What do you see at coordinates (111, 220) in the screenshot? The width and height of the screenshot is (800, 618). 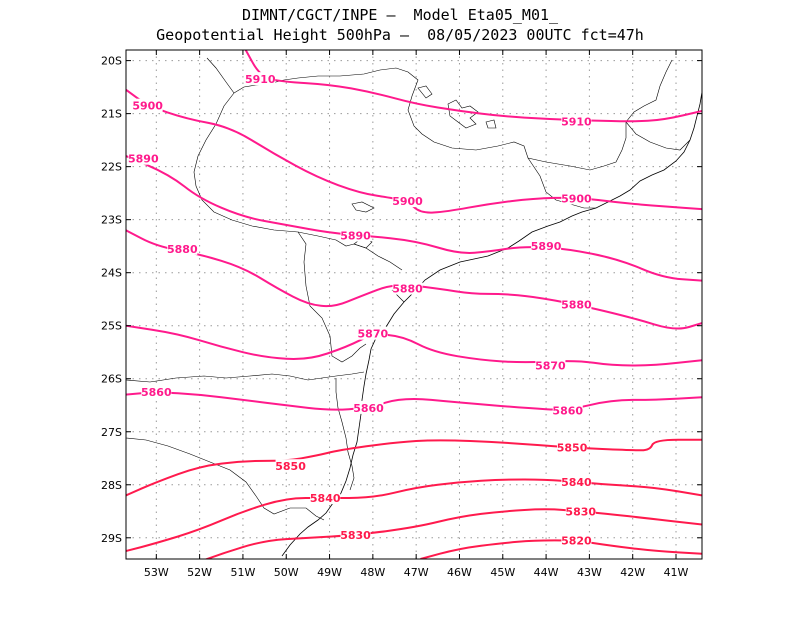 I see `lat-label: 23S` at bounding box center [111, 220].